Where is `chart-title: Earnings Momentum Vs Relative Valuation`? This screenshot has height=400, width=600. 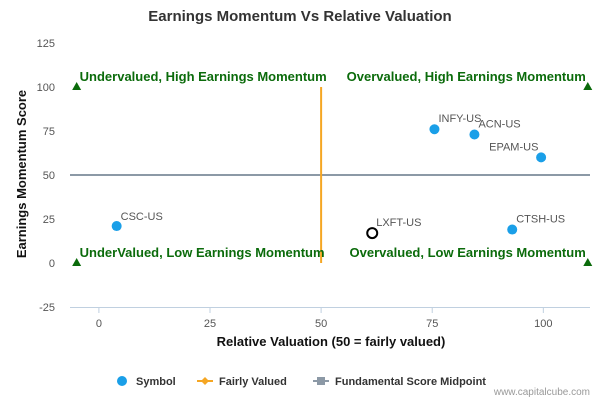
chart-title: Earnings Momentum Vs Relative Valuation is located at coordinates (299, 16).